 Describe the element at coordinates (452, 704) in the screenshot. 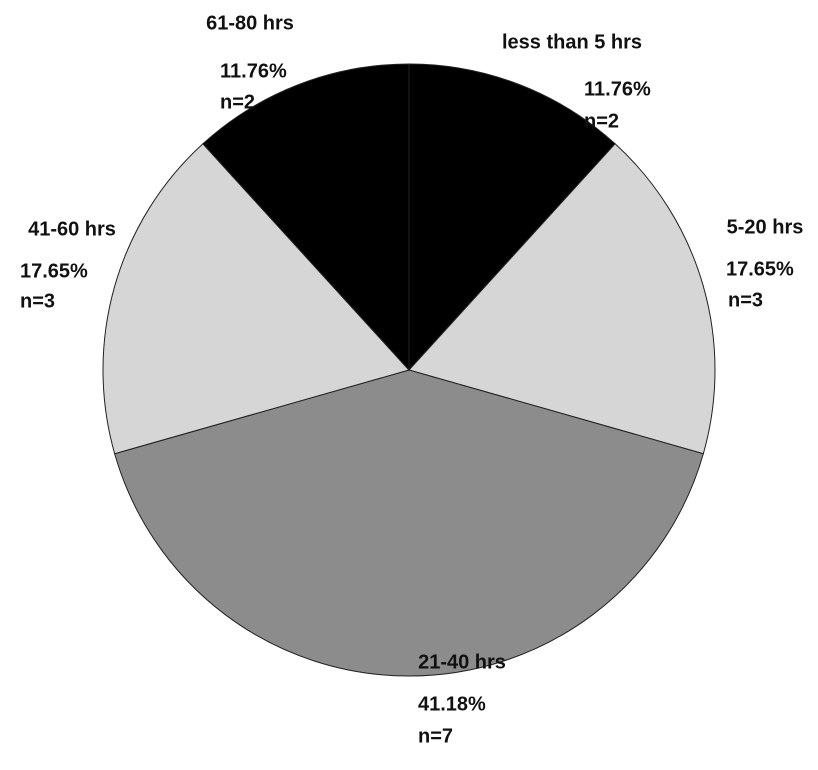

I see `slice-value-label: 41.18%` at that location.